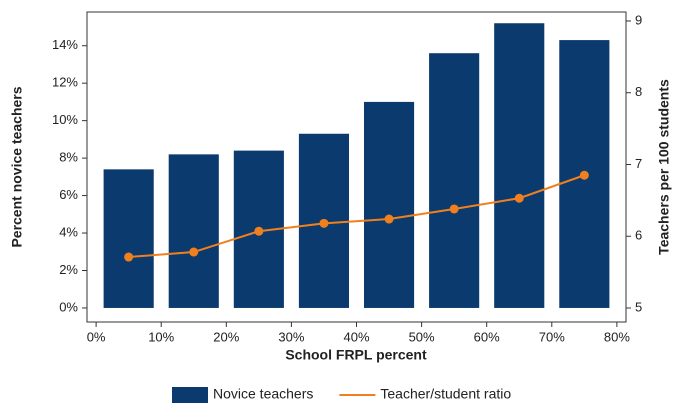 This screenshot has width=676, height=405. Describe the element at coordinates (291, 336) in the screenshot. I see `x-tick-label: 30%` at that location.